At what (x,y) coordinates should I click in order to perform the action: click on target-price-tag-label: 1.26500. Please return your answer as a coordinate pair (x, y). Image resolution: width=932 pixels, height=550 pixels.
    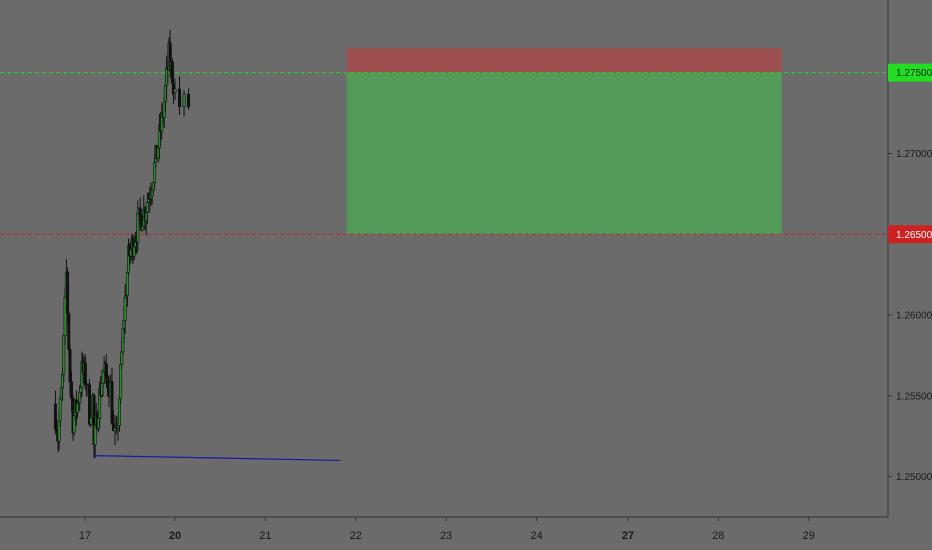
    Looking at the image, I should click on (914, 235).